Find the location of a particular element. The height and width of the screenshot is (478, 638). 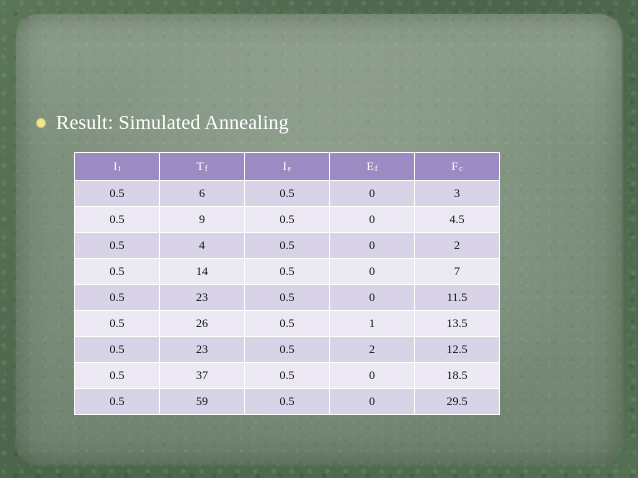

table-row: 0.5 59 0.5 0 29.5 is located at coordinates (287, 401).